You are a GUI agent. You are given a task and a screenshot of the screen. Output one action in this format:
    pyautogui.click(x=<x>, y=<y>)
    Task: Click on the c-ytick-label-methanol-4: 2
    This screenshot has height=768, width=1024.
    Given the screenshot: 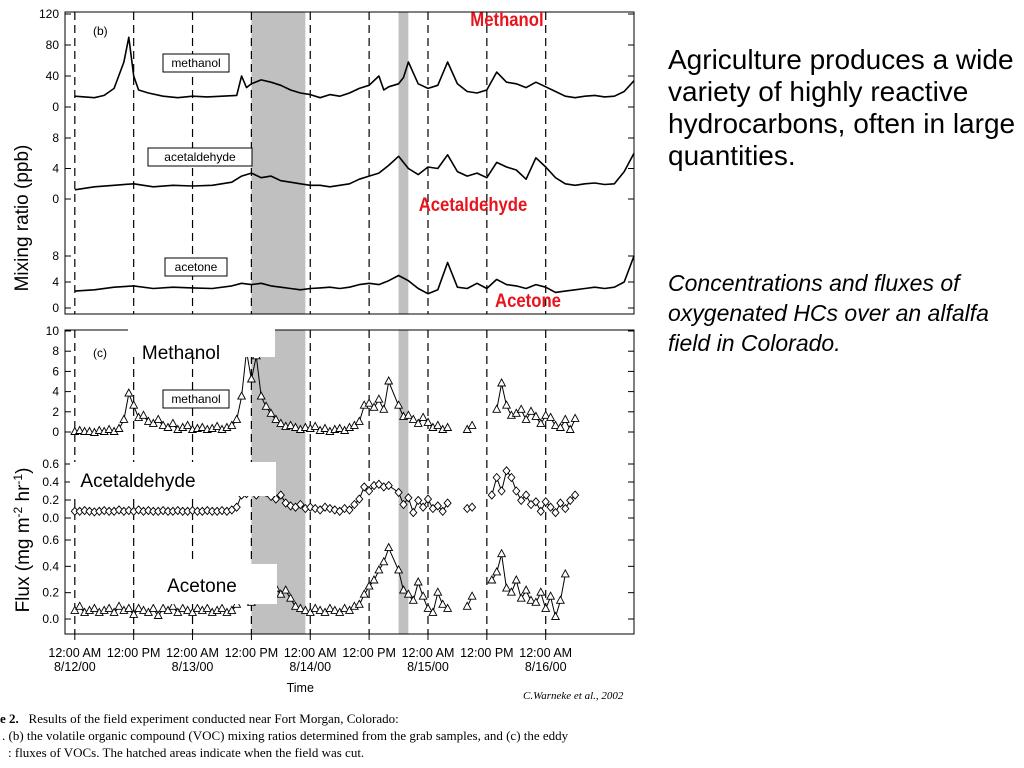 What is the action you would take?
    pyautogui.click(x=55, y=412)
    